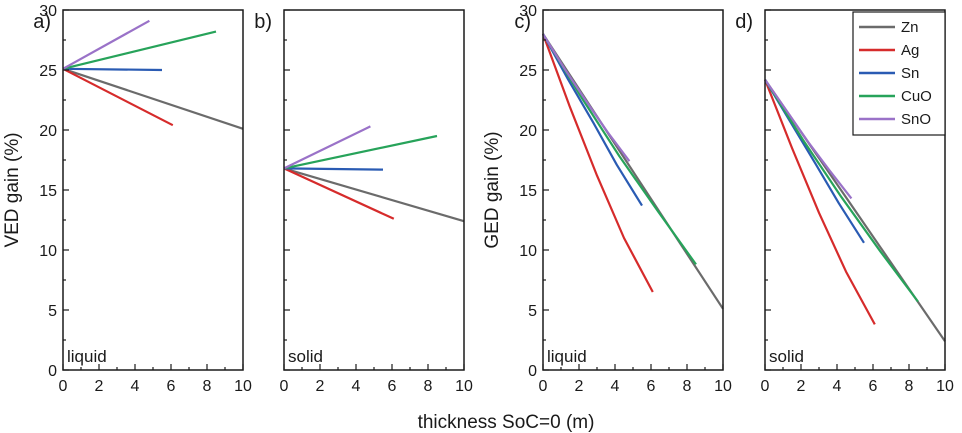  Describe the element at coordinates (910, 73) in the screenshot. I see `legend-label-sn: Sn` at that location.